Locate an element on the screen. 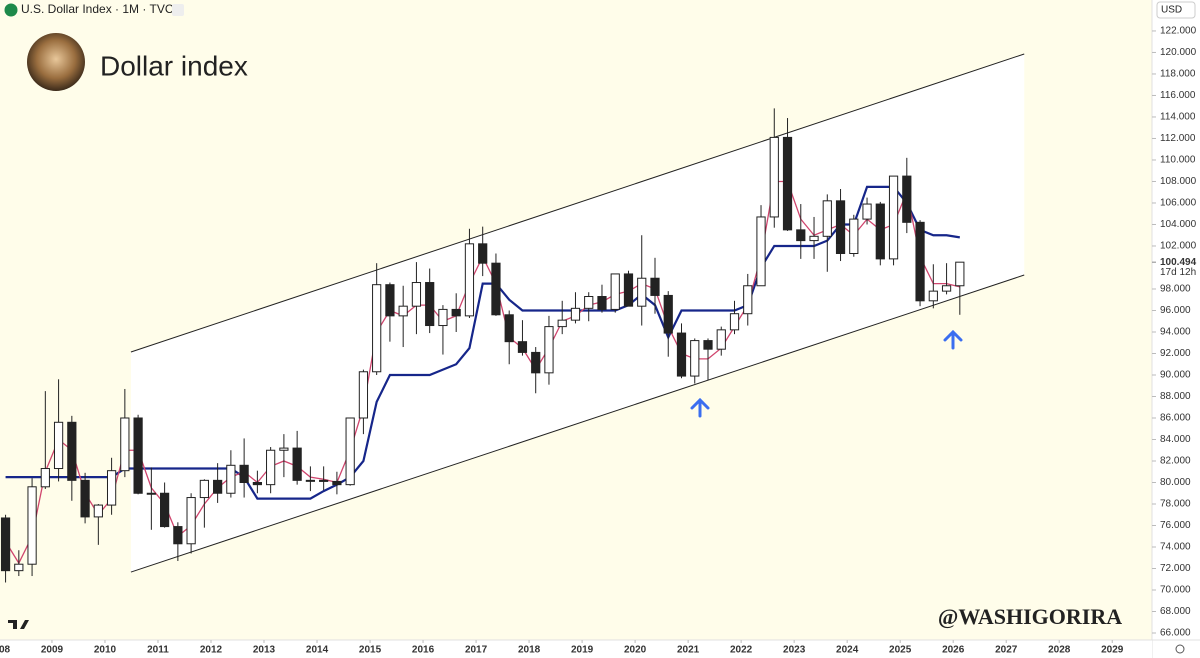 The image size is (1200, 658). x-tick-label: 2022 is located at coordinates (741, 650).